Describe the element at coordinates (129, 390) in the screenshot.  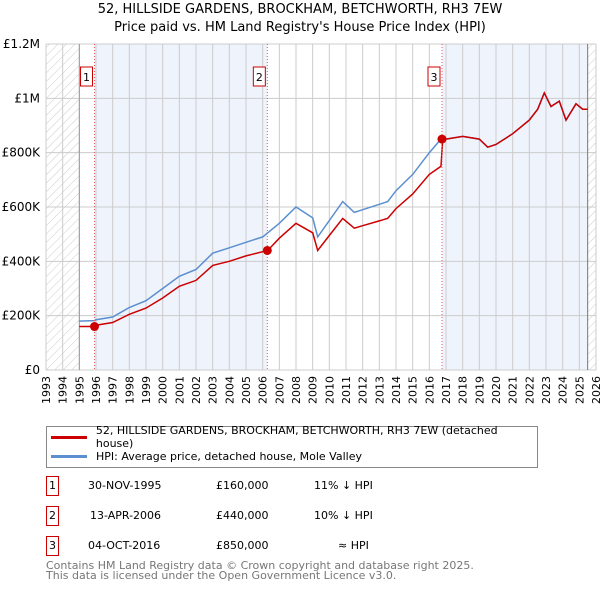
I see `x-tick-label: 1998` at that location.